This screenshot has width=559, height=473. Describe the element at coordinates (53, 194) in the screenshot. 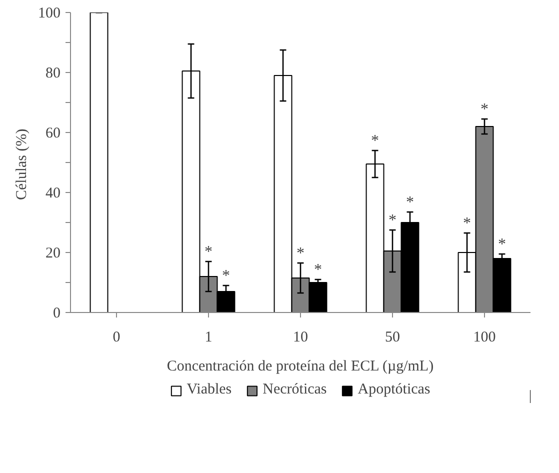

I see `y-tick-label: 40` at that location.